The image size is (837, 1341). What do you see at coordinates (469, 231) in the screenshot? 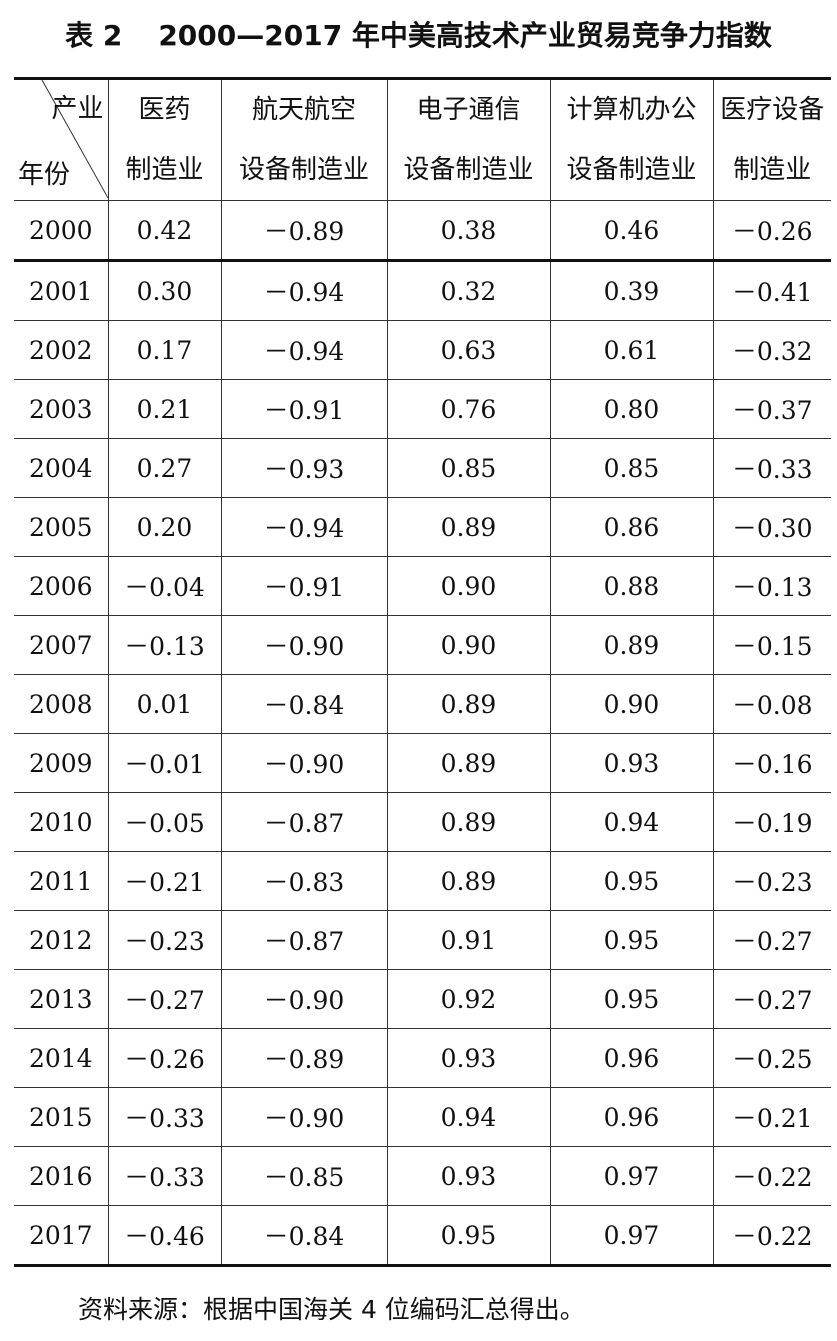
I see `index-value-cell: 0.38` at bounding box center [469, 231].